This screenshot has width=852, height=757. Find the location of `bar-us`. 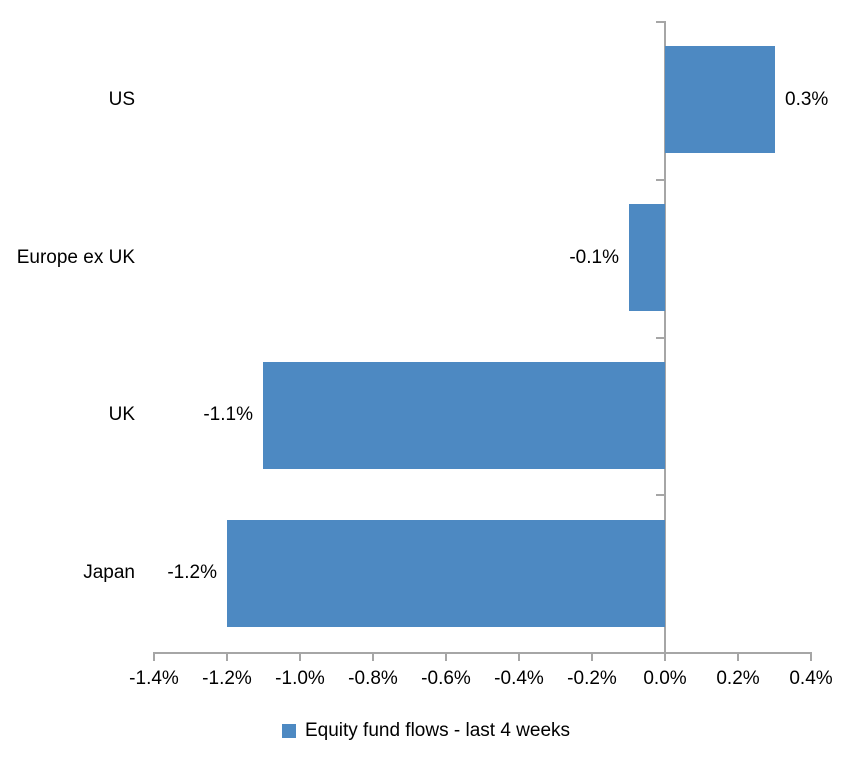

bar-us is located at coordinates (720, 99).